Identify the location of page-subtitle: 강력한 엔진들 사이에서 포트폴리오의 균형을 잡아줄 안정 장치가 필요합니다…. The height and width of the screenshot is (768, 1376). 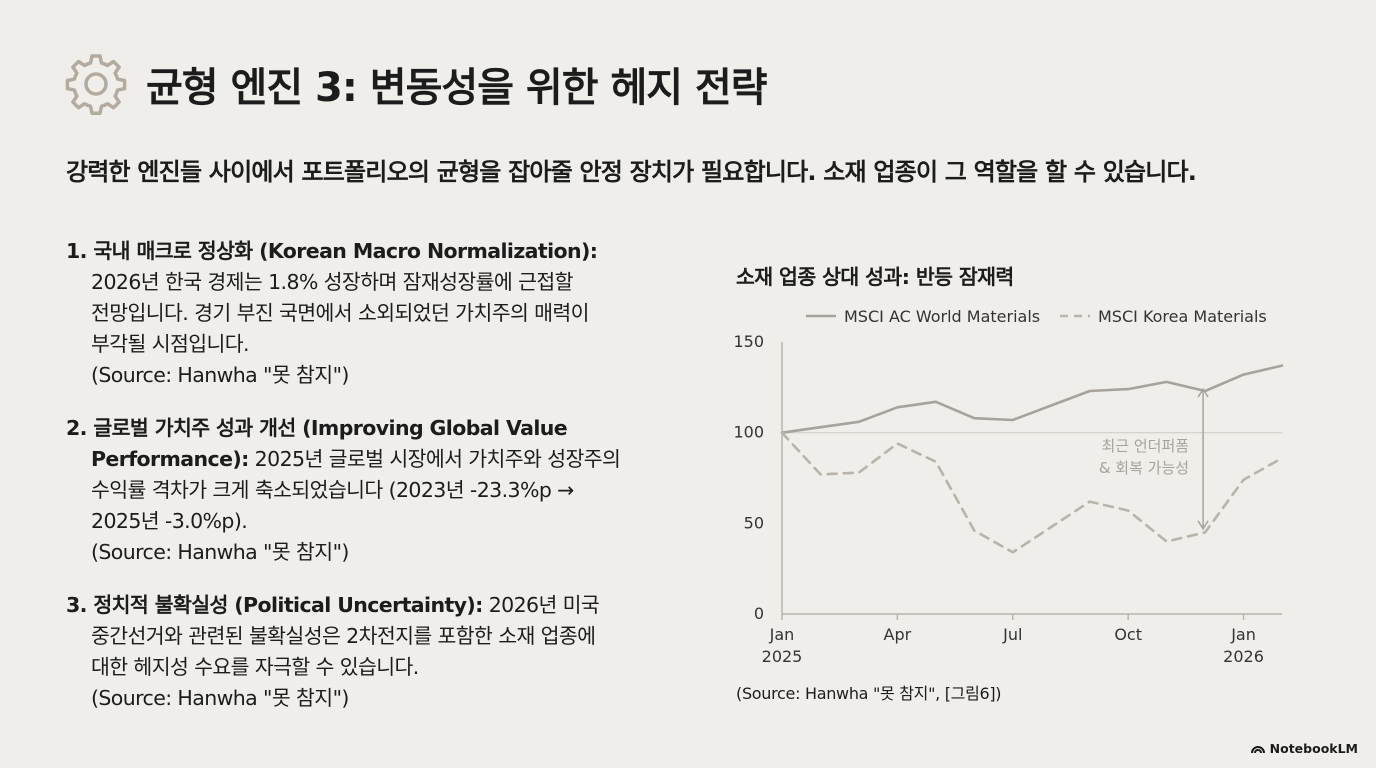
(631, 172).